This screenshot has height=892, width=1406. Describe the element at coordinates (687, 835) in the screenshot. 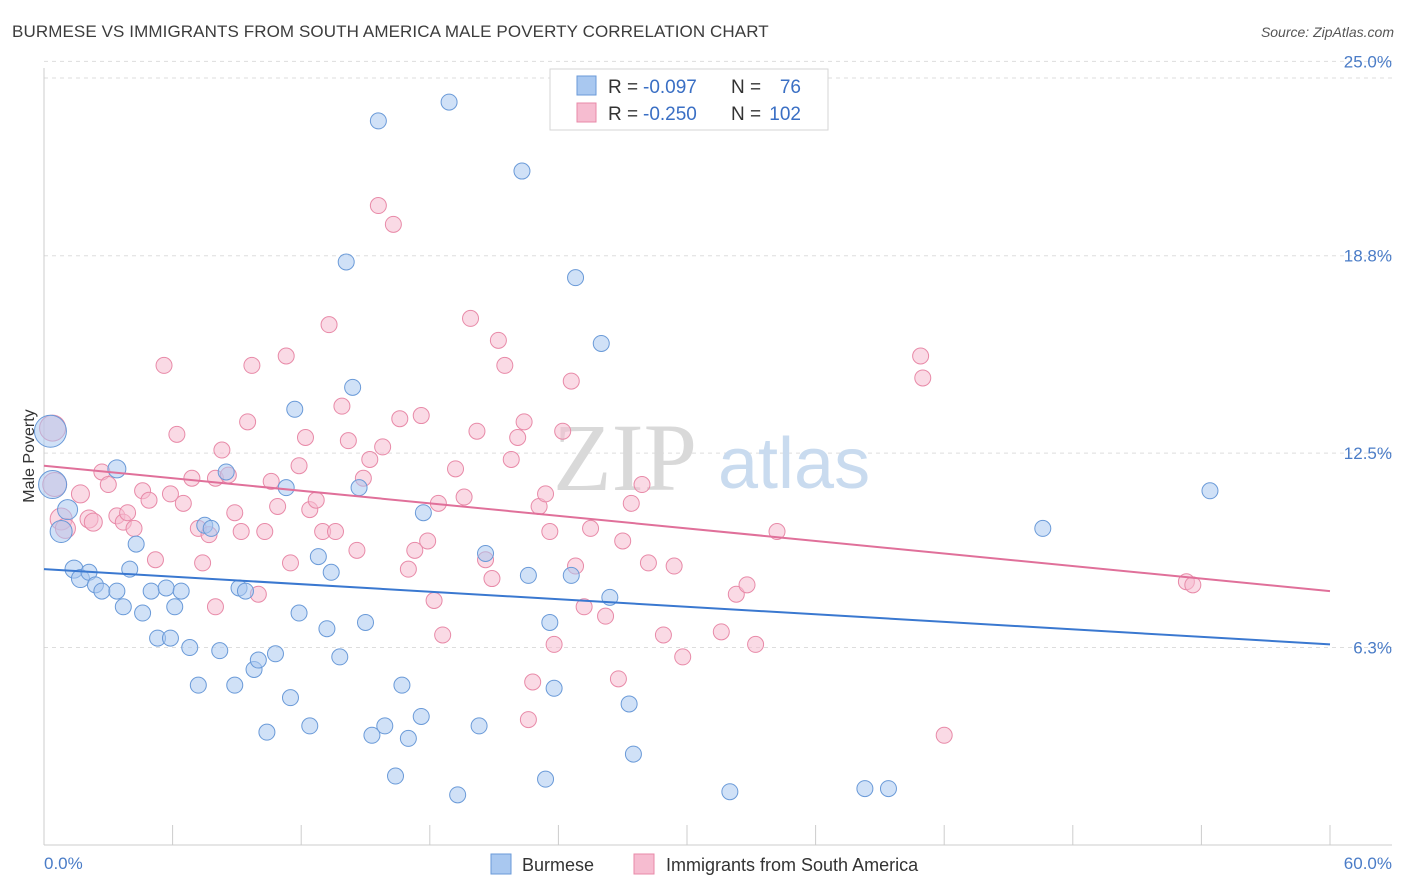

I see `x-axis-ticks` at that location.